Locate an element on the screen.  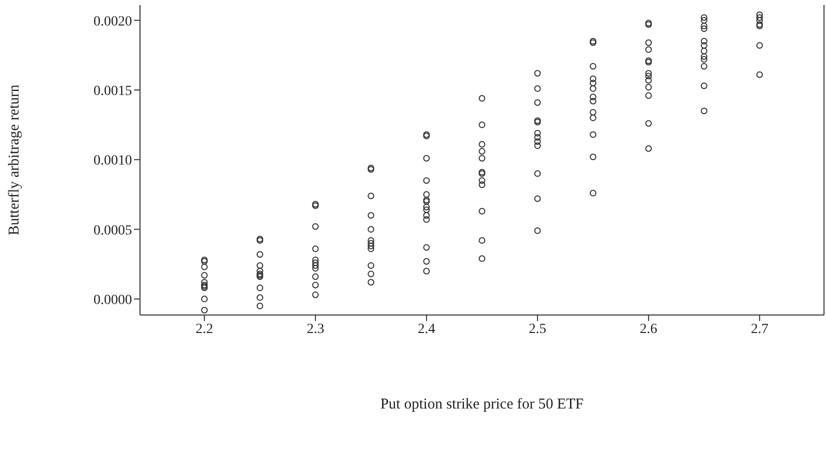
x-tick-label: 2.6 is located at coordinates (649, 329).